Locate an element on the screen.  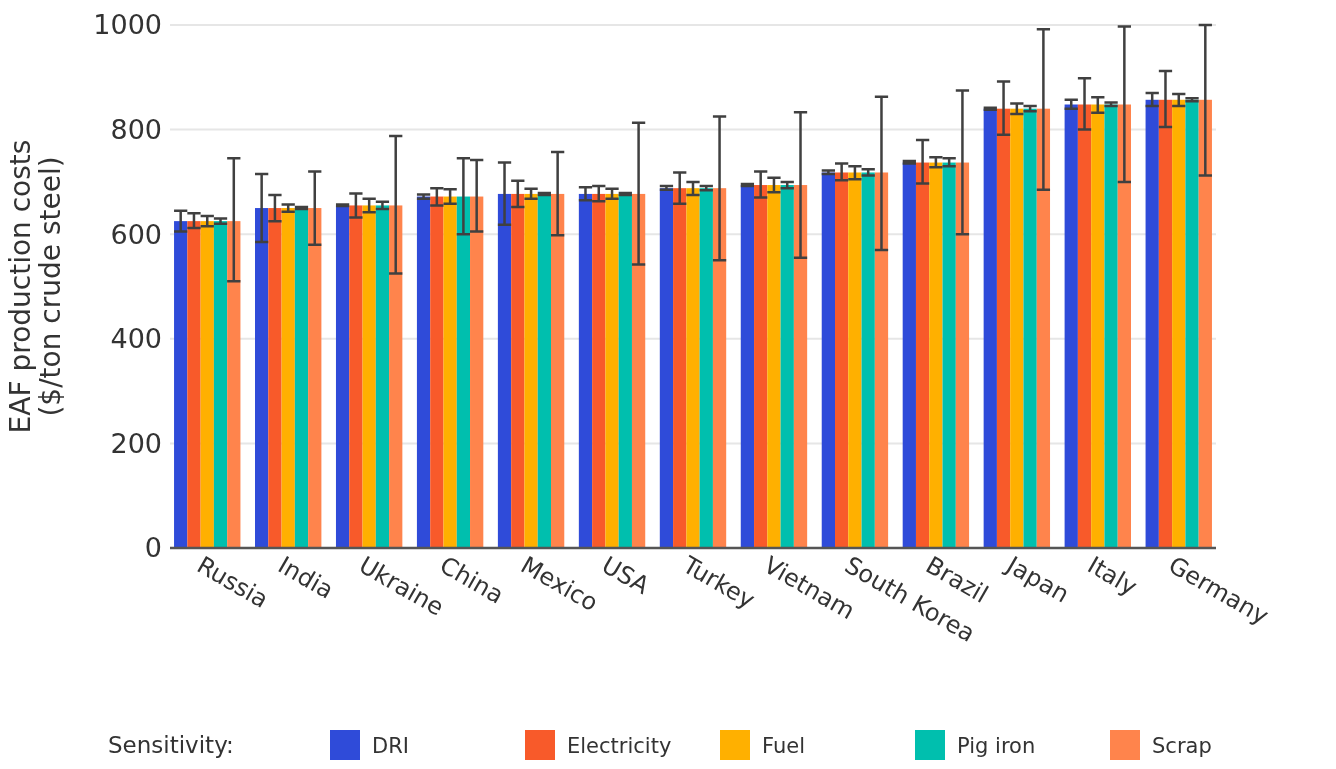
y-tick-label: 0 is located at coordinates (153, 548).